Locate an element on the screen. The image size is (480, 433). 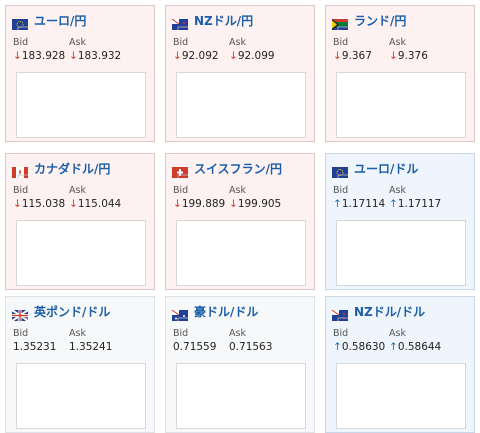
bid-value: ↑1.17114 is located at coordinates (359, 204).